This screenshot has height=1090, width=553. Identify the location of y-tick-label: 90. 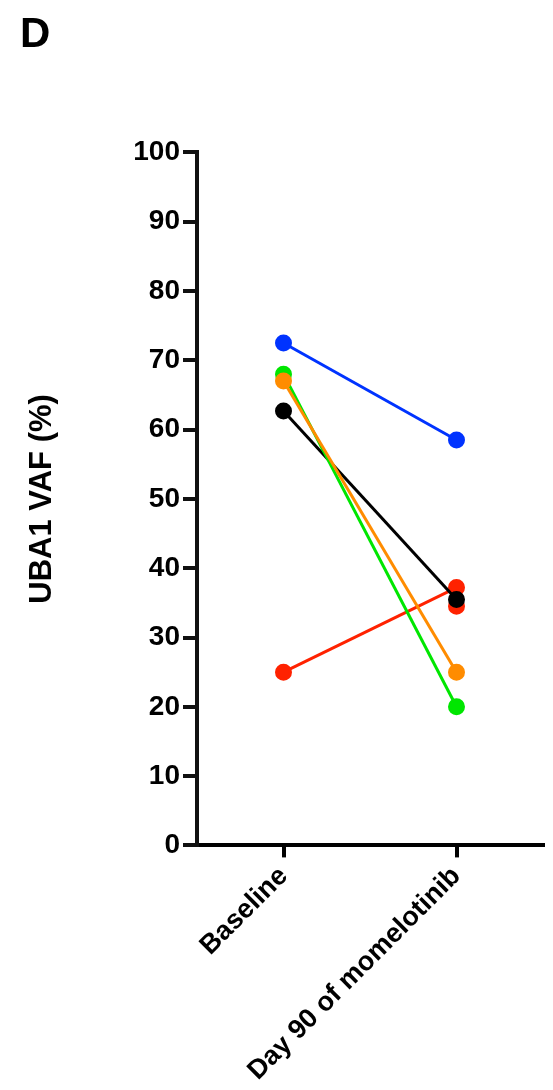
(164, 220).